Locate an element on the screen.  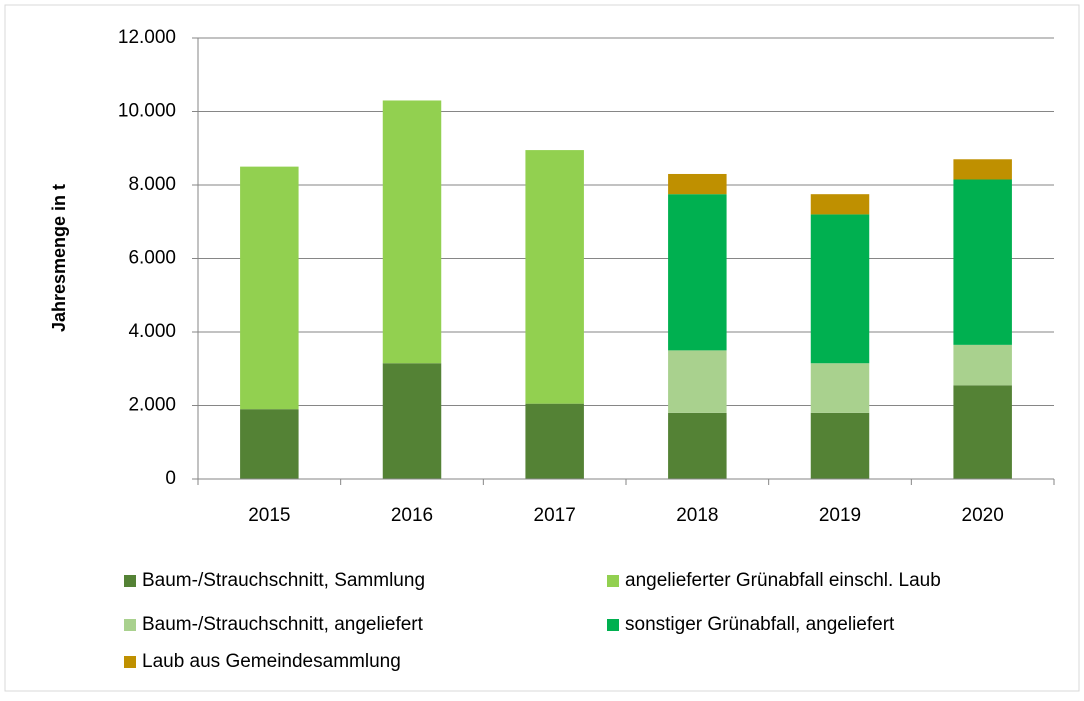
y-tick-label: 8.000 is located at coordinates (152, 184).